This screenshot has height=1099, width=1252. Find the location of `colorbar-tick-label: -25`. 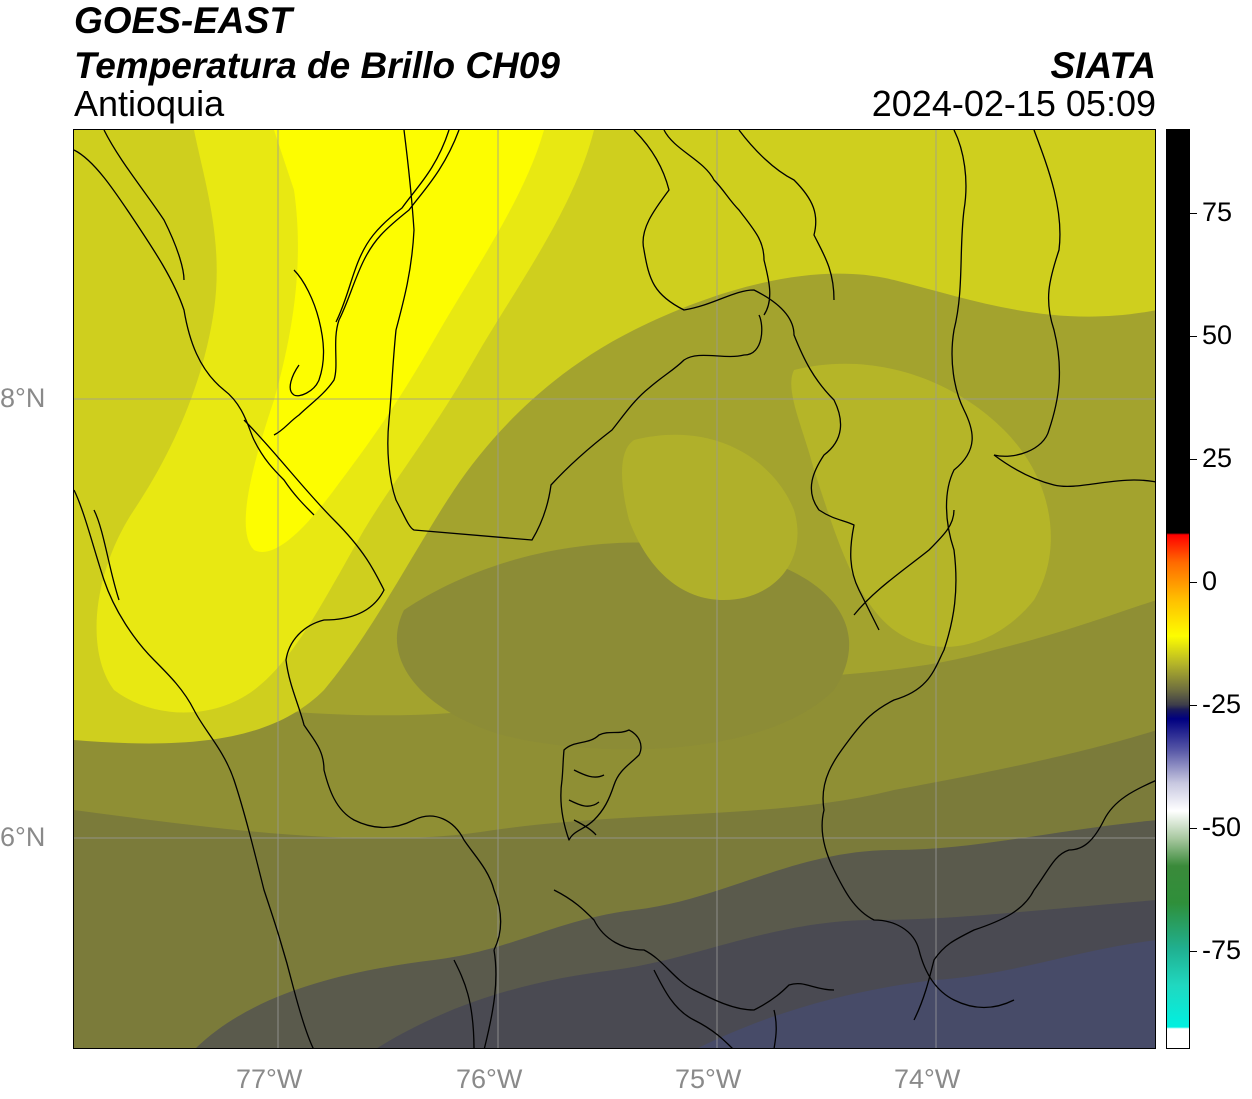

colorbar-tick-label: -25 is located at coordinates (1222, 703).